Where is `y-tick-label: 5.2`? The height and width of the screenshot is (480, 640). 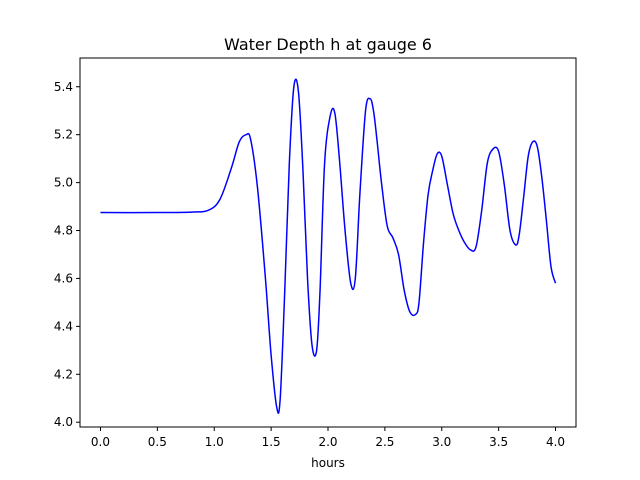 y-tick-label: 5.2 is located at coordinates (63, 135).